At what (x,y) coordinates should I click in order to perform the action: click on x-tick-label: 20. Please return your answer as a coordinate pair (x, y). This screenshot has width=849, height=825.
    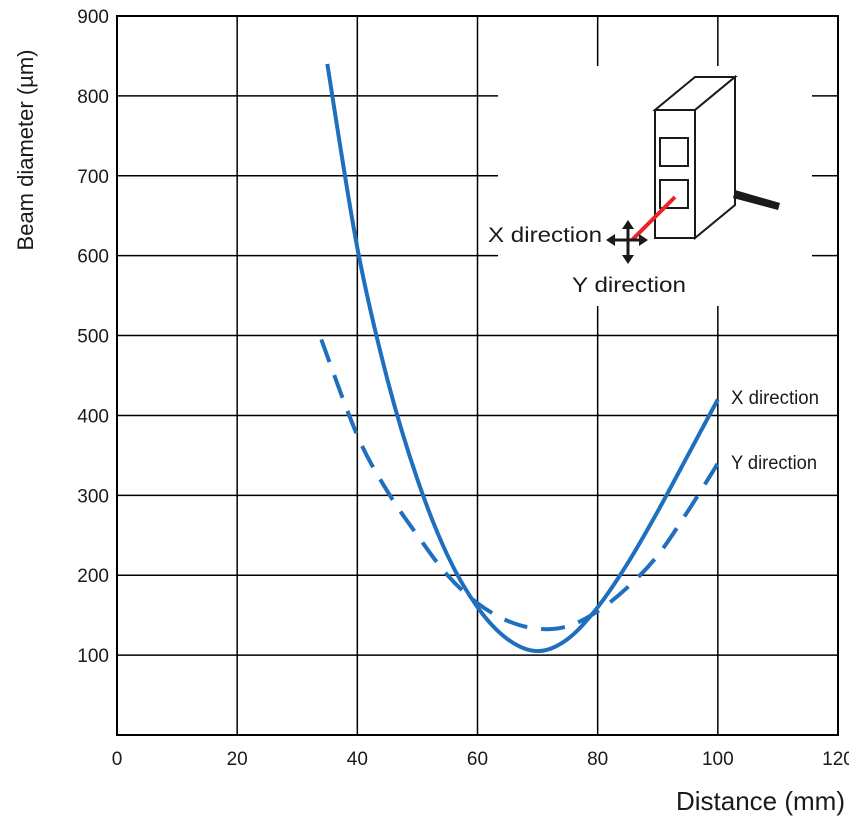
    Looking at the image, I should click on (237, 759).